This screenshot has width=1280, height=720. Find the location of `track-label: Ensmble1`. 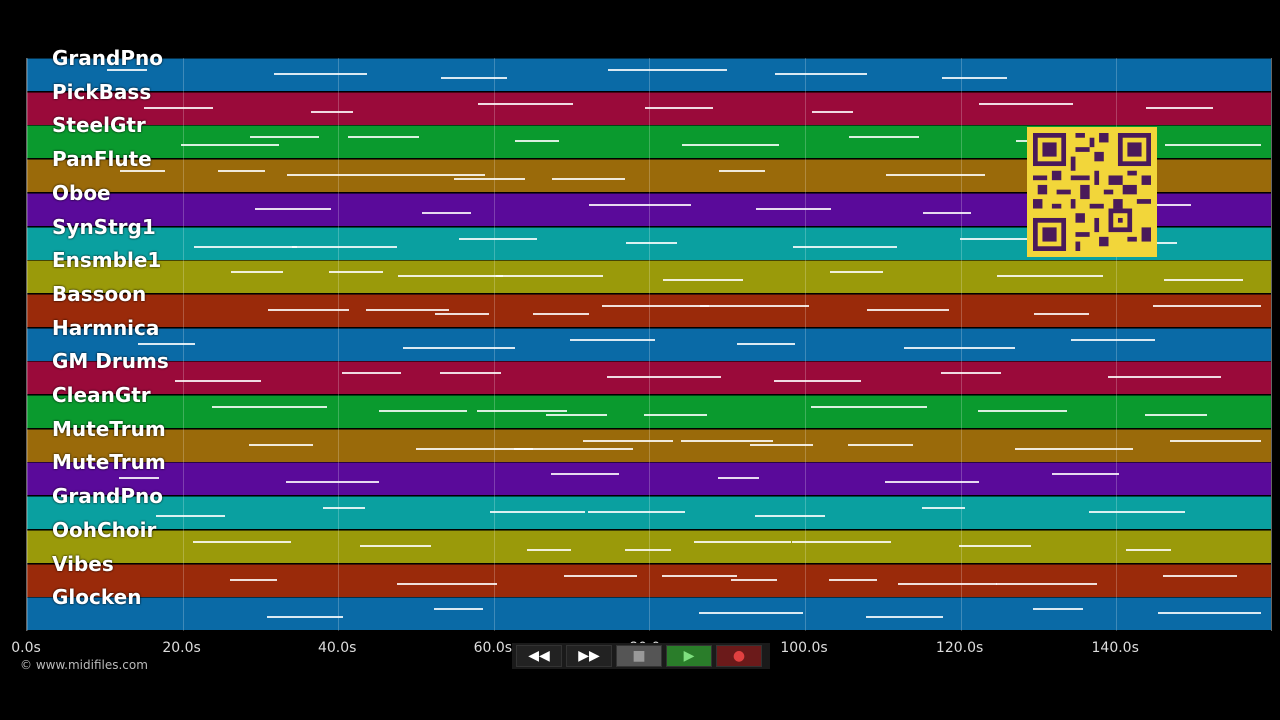

track-label: Ensmble1 is located at coordinates (107, 260).